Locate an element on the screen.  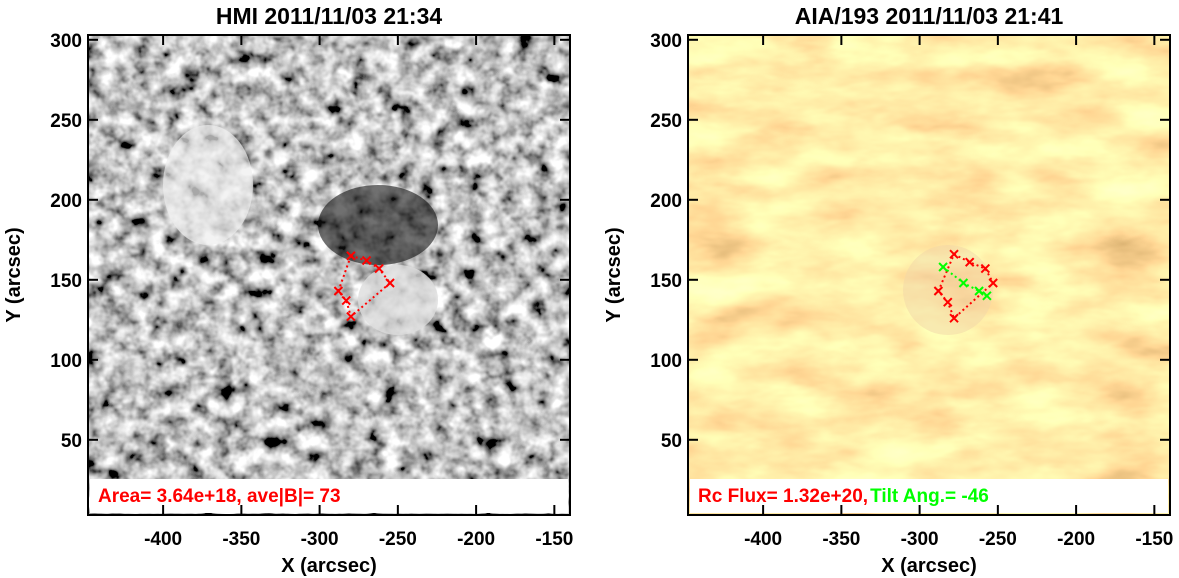
chart-title: HMI 2011/11/03 21:34 is located at coordinates (329, 16).